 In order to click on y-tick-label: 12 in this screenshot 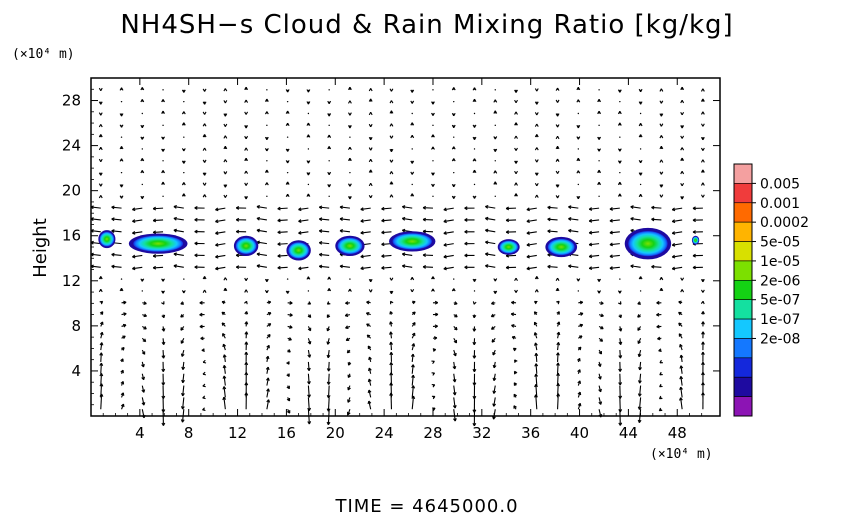, I will do `click(71, 281)`.